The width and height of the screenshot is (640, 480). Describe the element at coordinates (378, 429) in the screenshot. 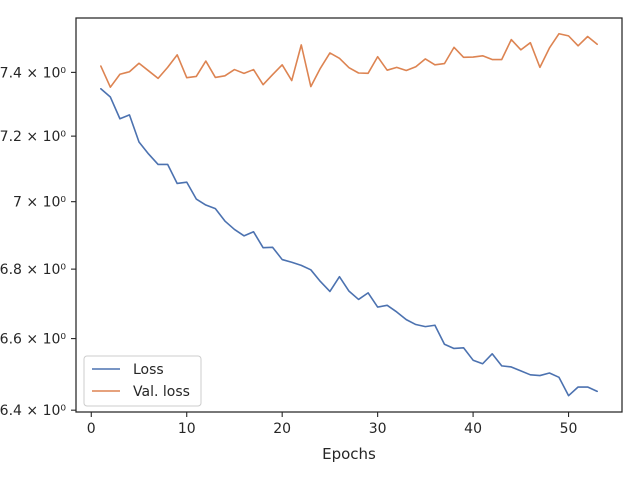

I see `x-tick-label: 30` at that location.